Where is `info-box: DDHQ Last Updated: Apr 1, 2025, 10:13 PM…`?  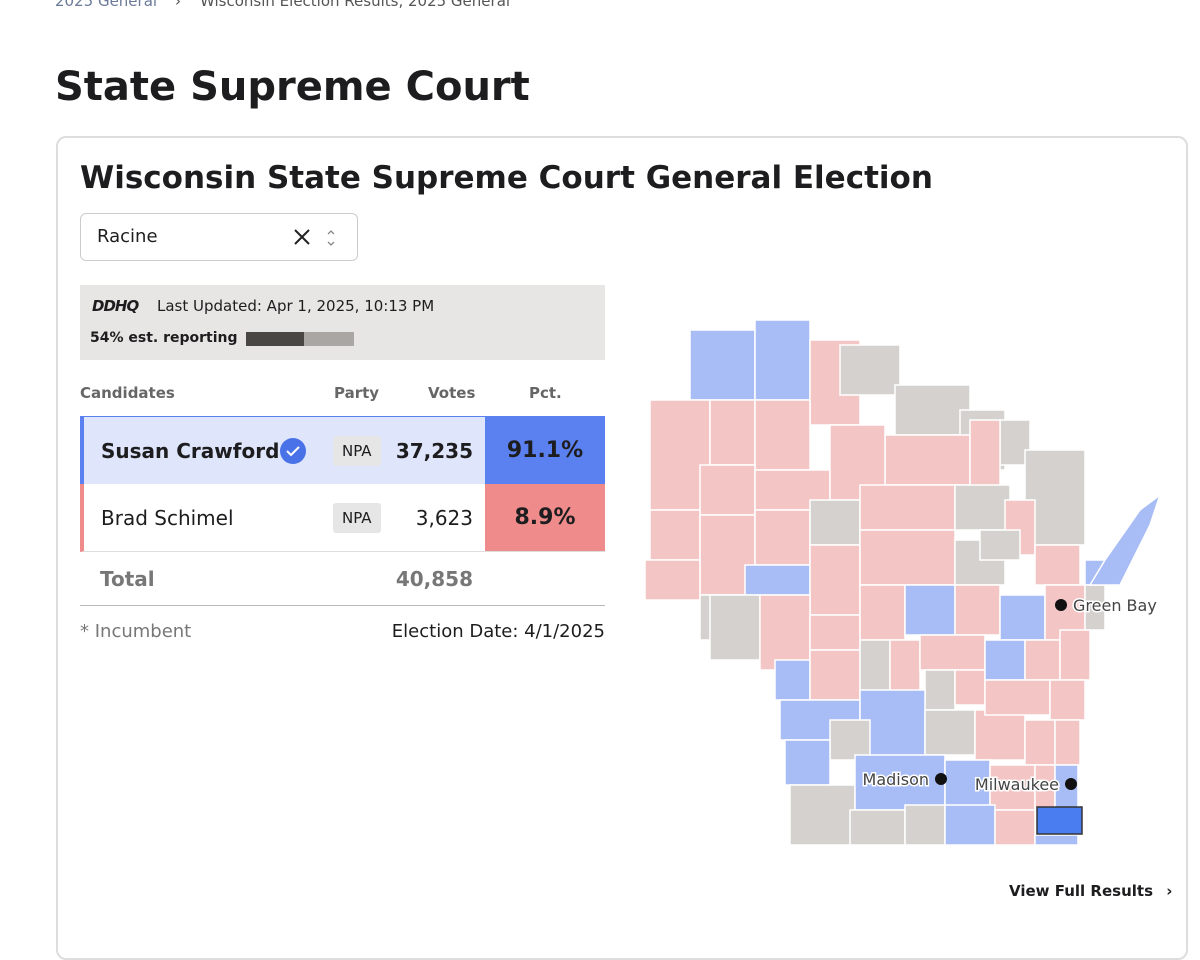 info-box: DDHQ Last Updated: Apr 1, 2025, 10:13 PM… is located at coordinates (342, 322).